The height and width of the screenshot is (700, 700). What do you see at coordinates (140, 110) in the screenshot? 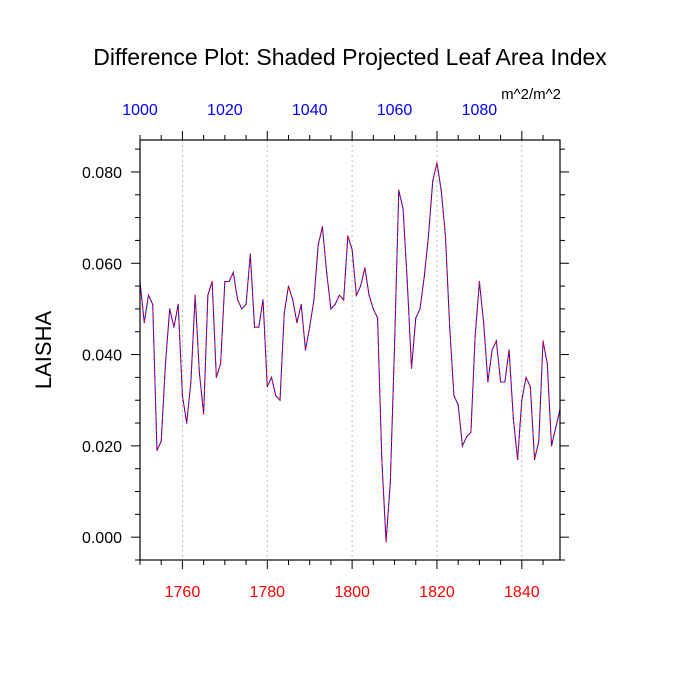
I see `top-tick-label: 1000` at bounding box center [140, 110].